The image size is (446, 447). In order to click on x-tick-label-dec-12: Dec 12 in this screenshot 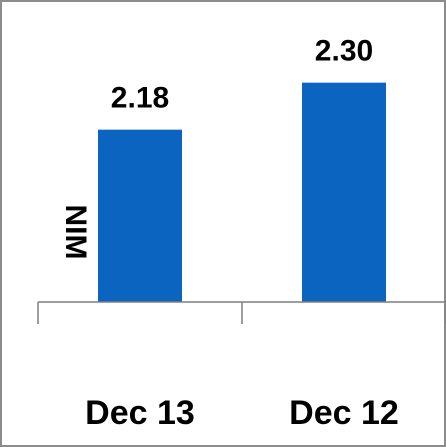, I will do `click(344, 413)`.